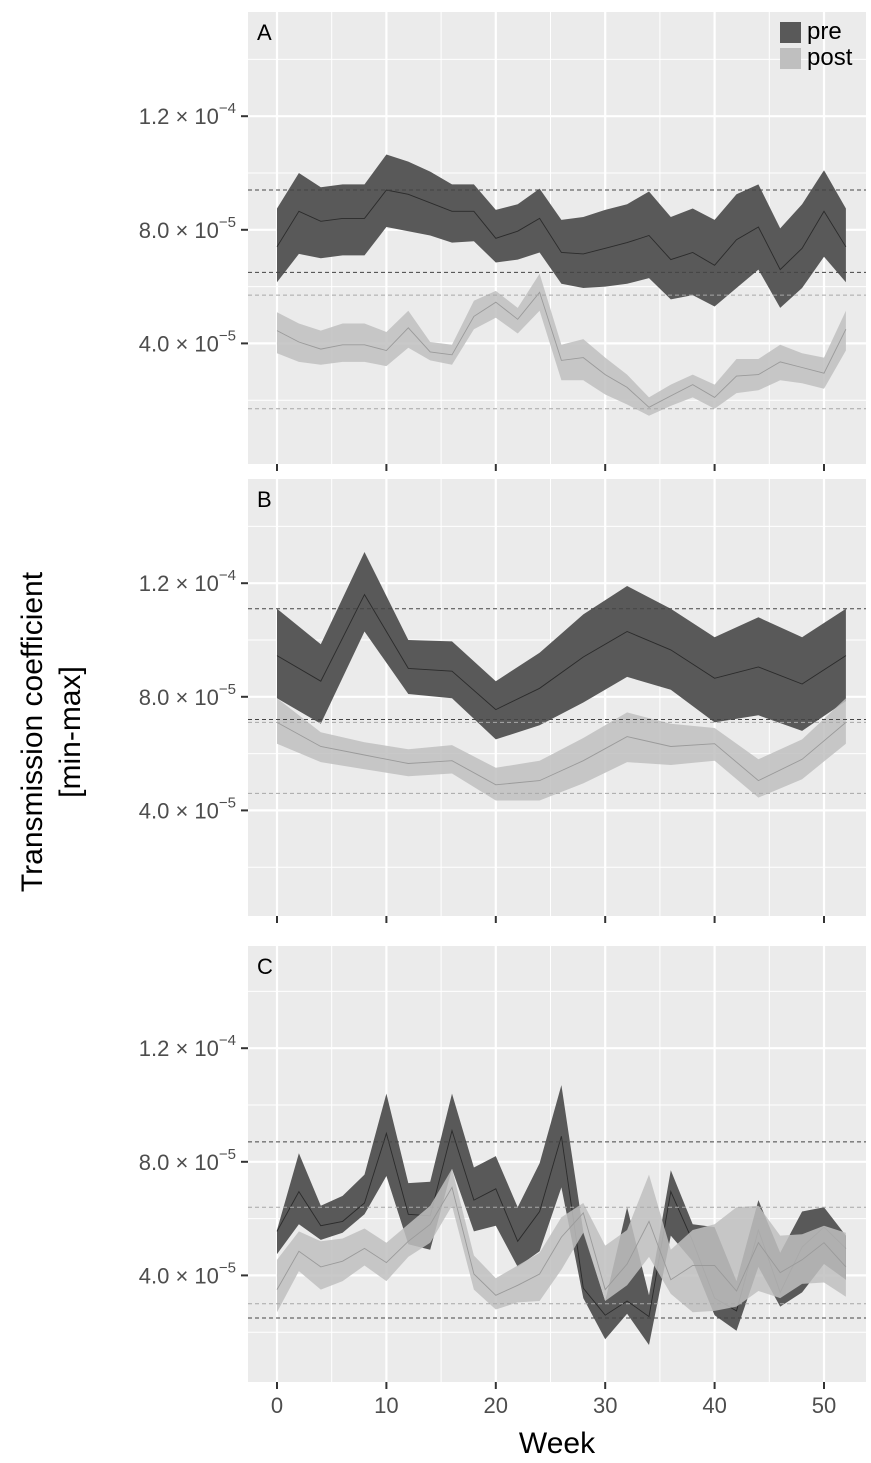  Describe the element at coordinates (824, 1405) in the screenshot. I see `x-tick-label: 50` at that location.